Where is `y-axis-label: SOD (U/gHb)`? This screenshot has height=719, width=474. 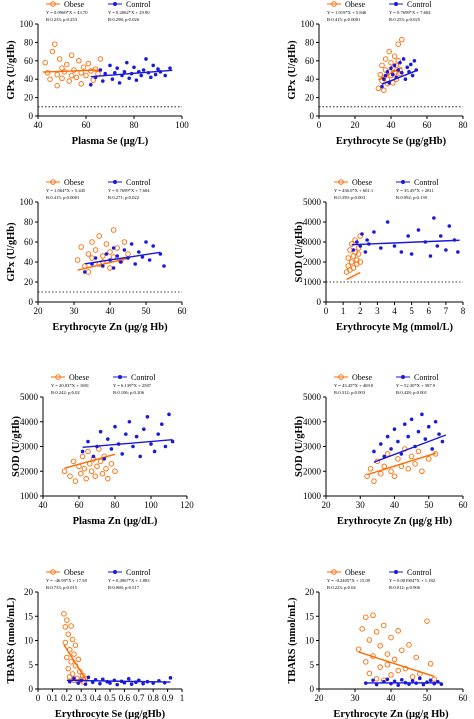 y-axis-label: SOD (U/gHb) is located at coordinates (299, 251).